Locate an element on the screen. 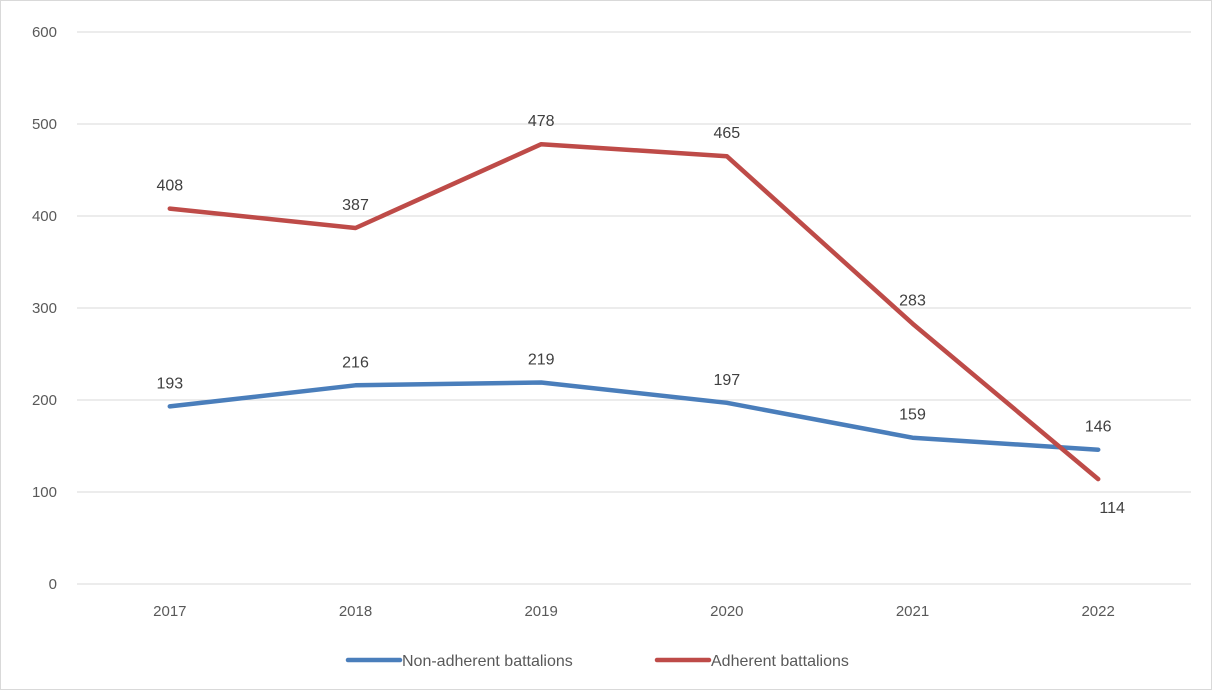 This screenshot has height=690, width=1212. data-label: 408 is located at coordinates (169, 186).